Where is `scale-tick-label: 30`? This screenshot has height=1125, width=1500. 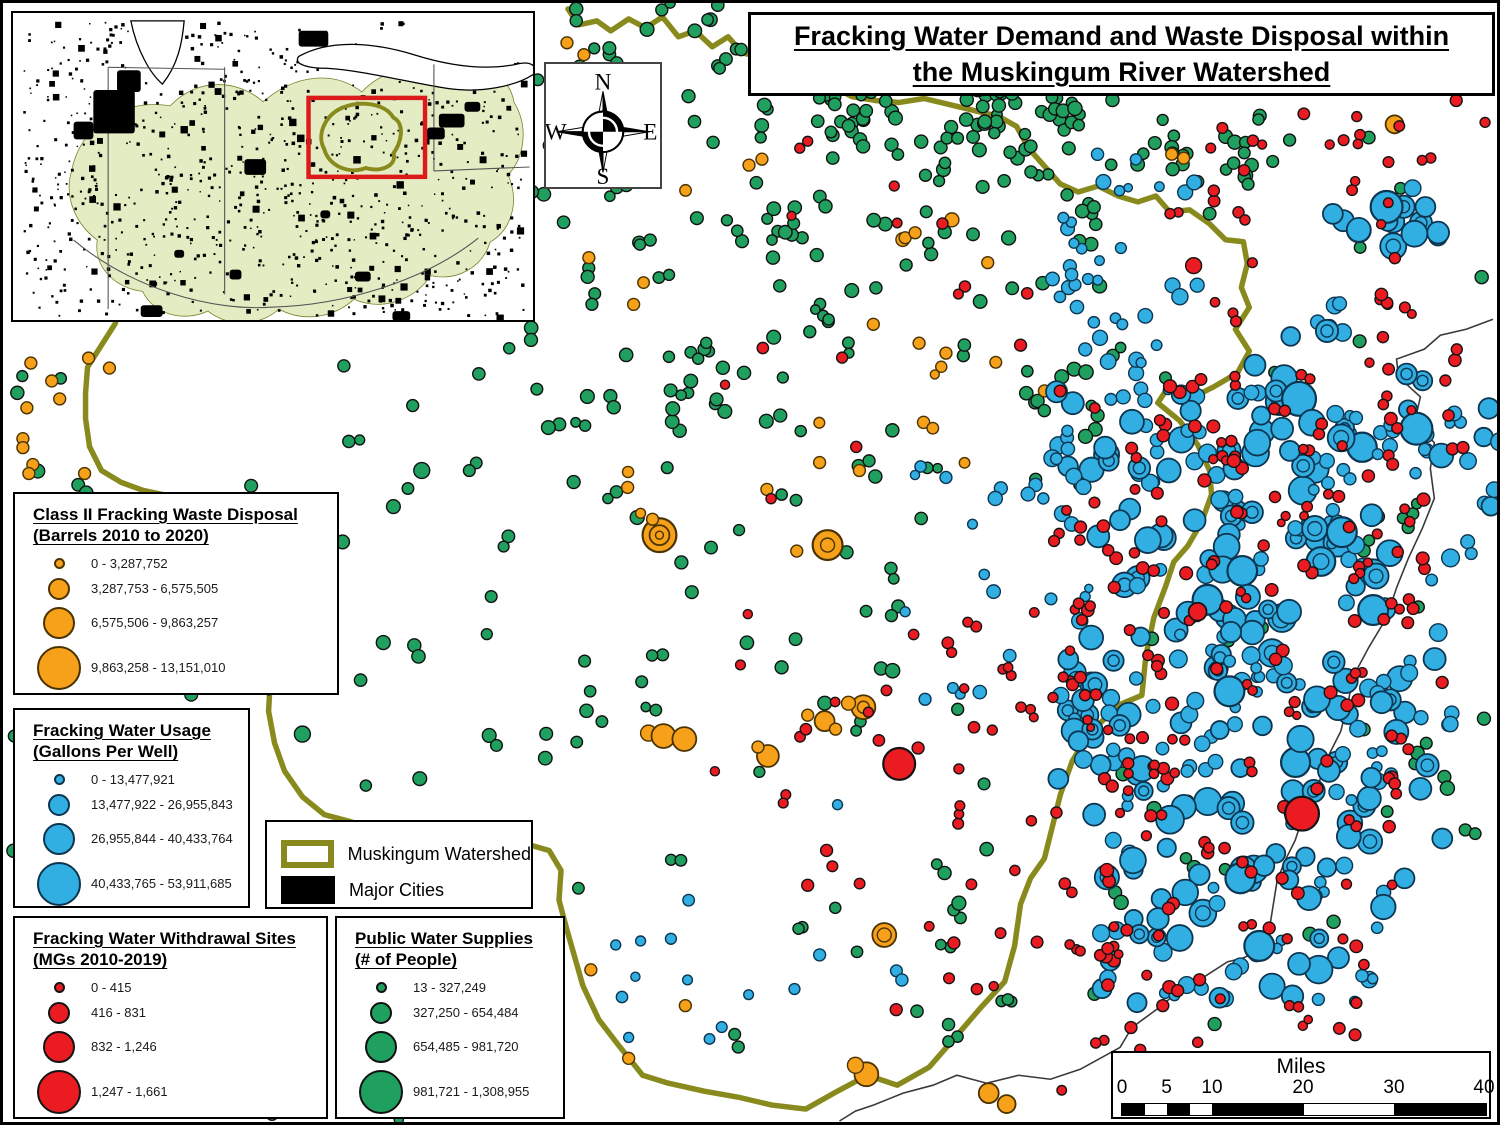
scale-tick-label: 30 is located at coordinates (1394, 1087).